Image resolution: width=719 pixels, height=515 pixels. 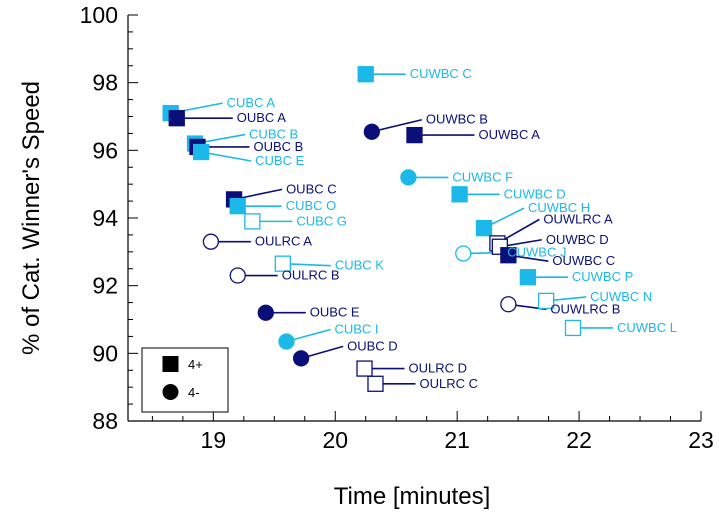 I want to click on point-label: CUWBC D, so click(x=535, y=193).